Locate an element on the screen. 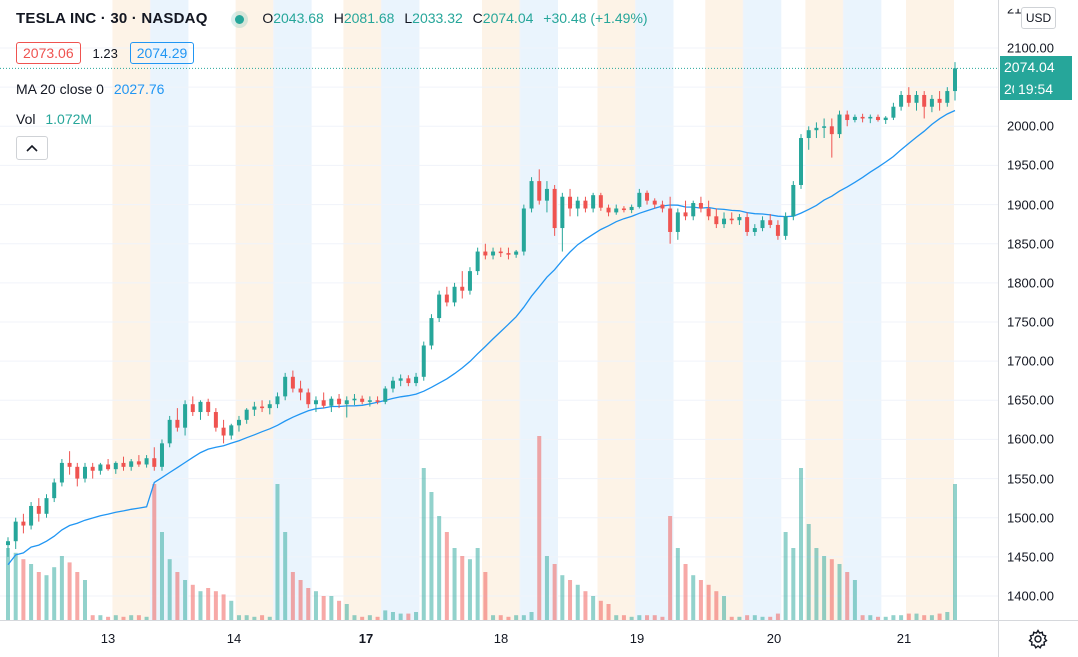 The image size is (1078, 657). countdown-timer: 19:54 is located at coordinates (1043, 89).